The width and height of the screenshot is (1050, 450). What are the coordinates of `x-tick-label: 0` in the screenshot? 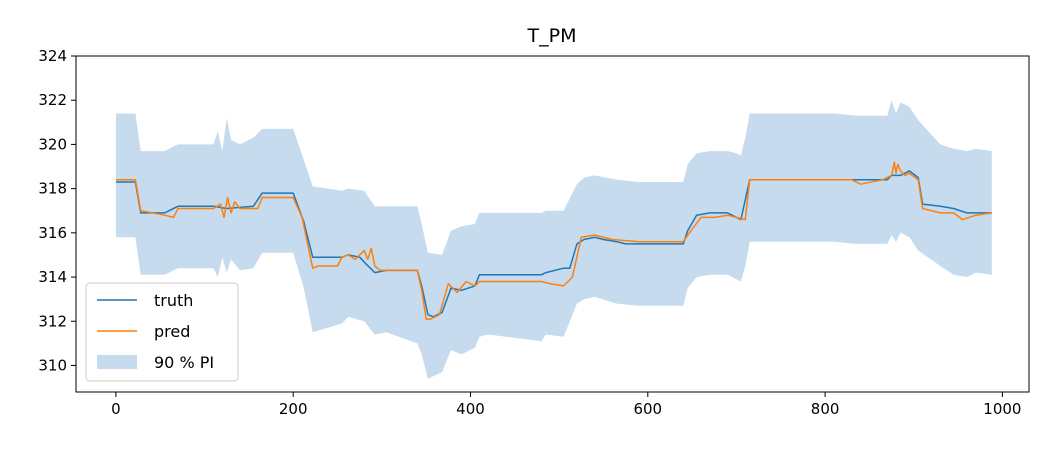 It's located at (116, 409).